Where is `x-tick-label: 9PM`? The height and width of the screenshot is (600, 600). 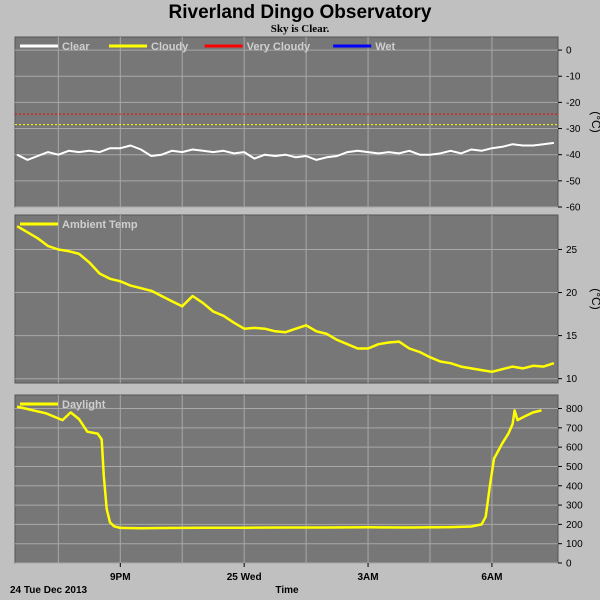
x-tick-label: 9PM is located at coordinates (120, 577).